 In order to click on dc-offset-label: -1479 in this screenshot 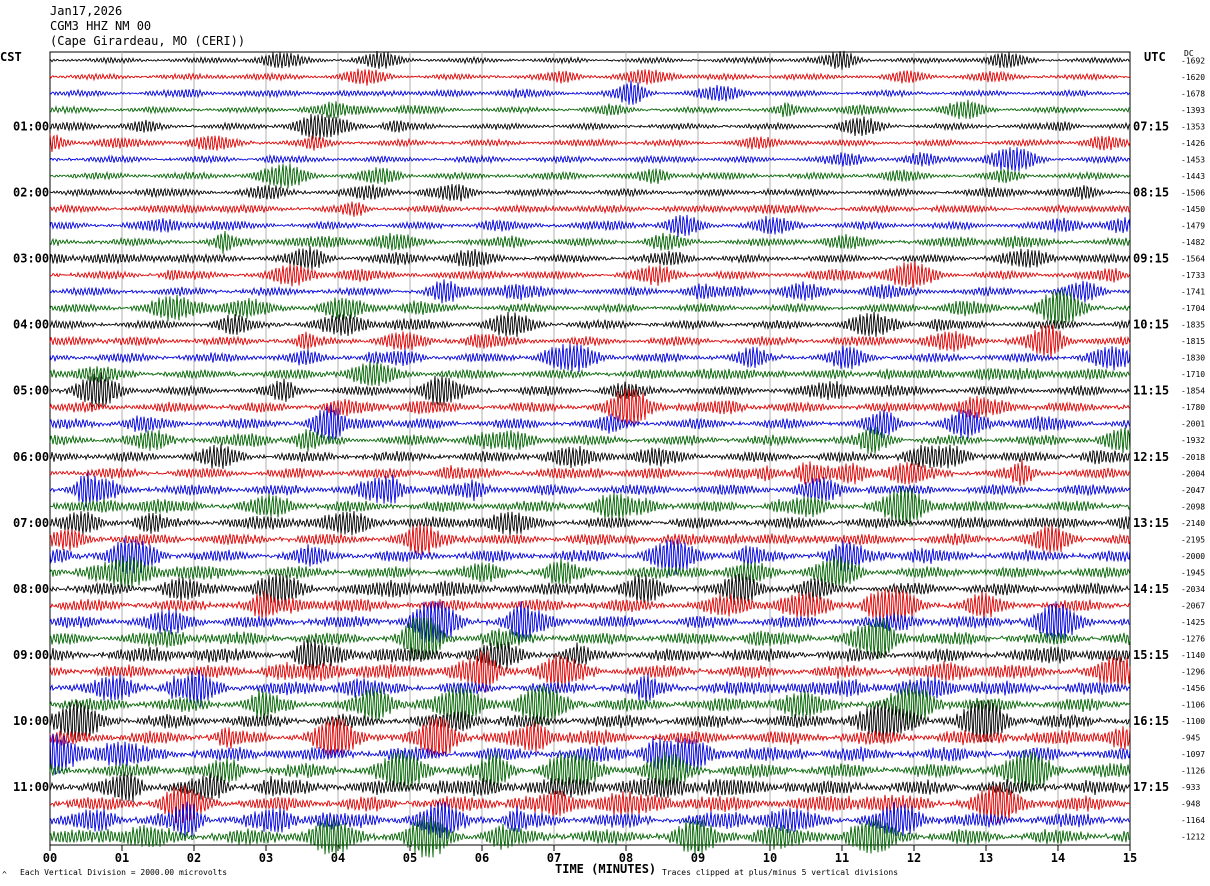, I will do `click(1193, 225)`.